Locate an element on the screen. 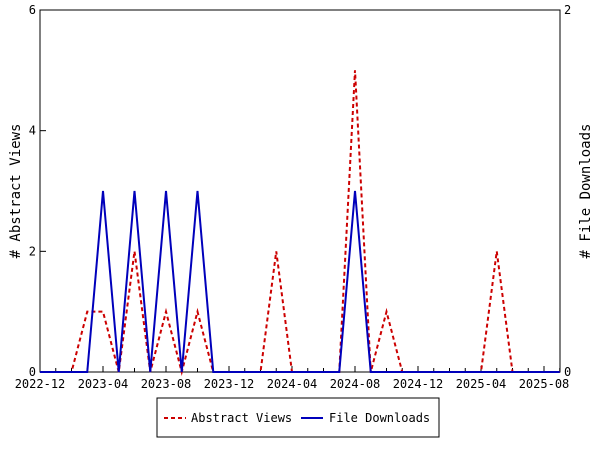 The height and width of the screenshot is (455, 600). legend-label-file-downloads: File Downloads is located at coordinates (379, 418).